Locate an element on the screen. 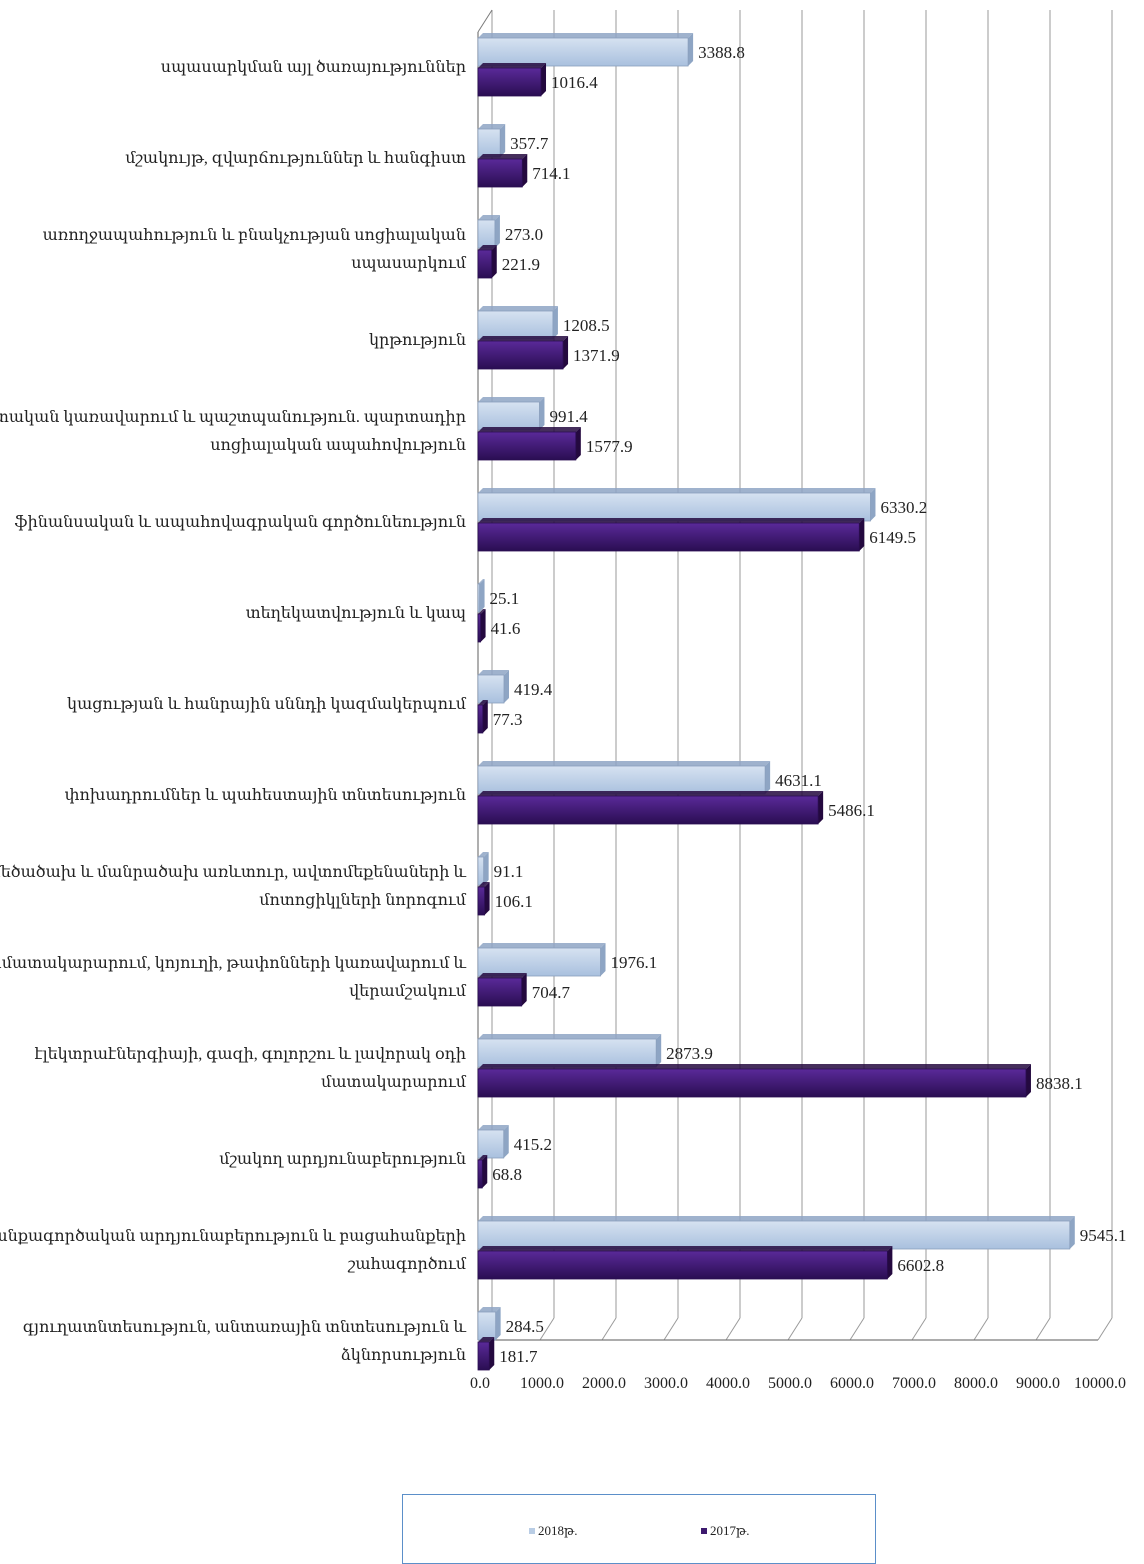 The width and height of the screenshot is (1144, 1564). category-label: մշակող արդյունաբերություն is located at coordinates (342, 1159).